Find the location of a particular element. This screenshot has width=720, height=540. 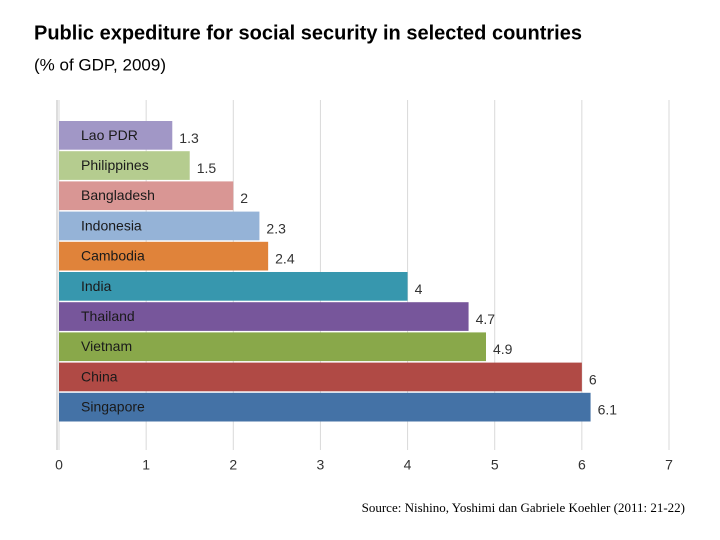

value-label: 6 is located at coordinates (593, 379).